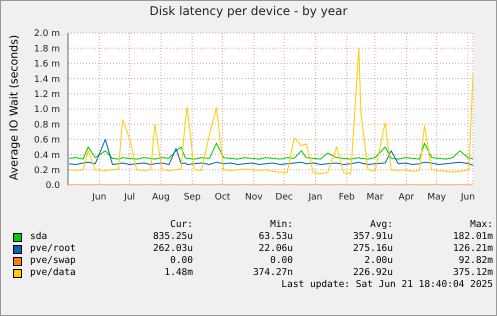  What do you see at coordinates (192, 197) in the screenshot?
I see `x-tick-label: Sep` at bounding box center [192, 197].